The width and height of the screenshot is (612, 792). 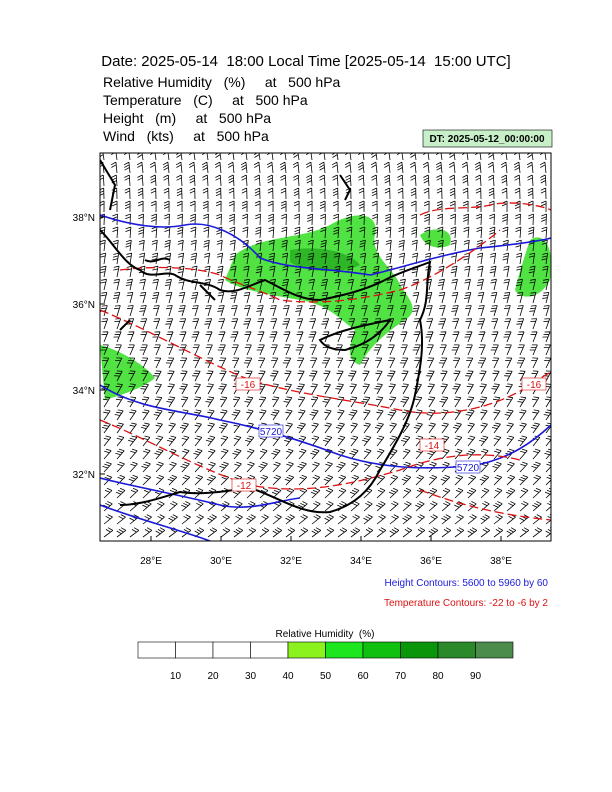 I want to click on lon-tick-label: 36°E, so click(x=431, y=561).